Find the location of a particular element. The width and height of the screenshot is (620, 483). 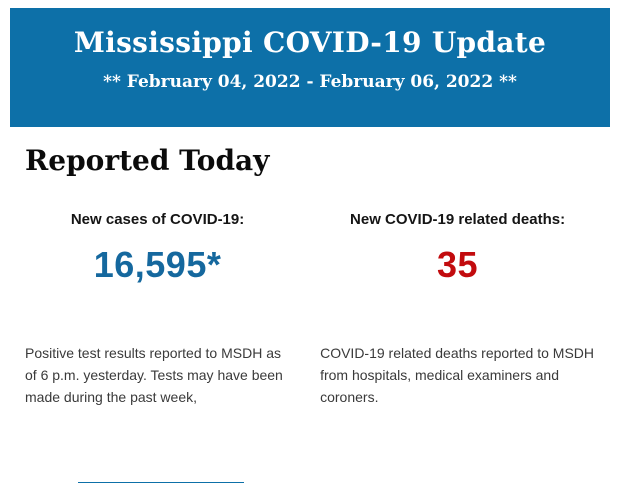

new-cases-value: 16,595* is located at coordinates (157, 264).